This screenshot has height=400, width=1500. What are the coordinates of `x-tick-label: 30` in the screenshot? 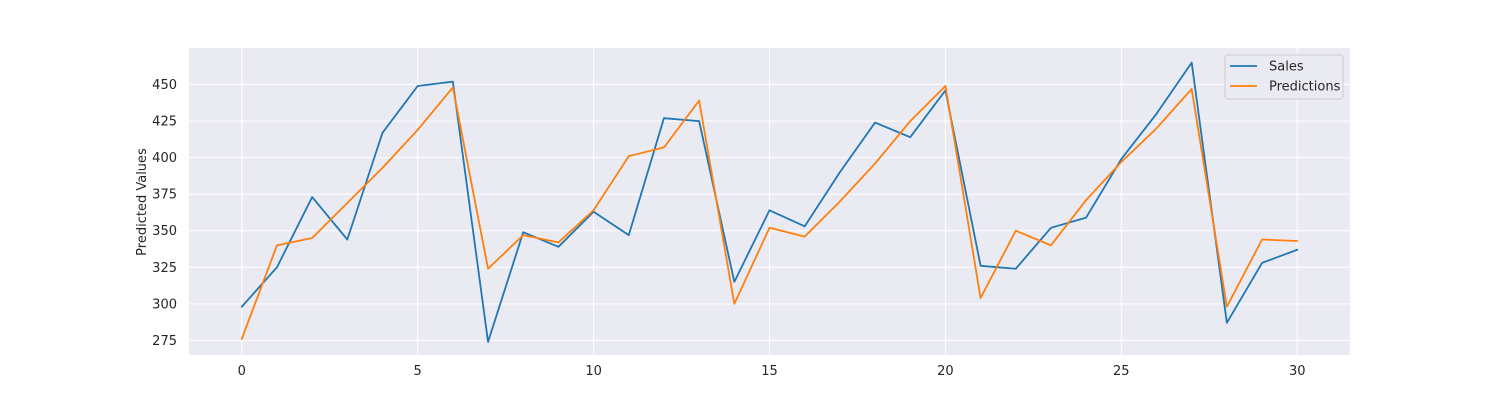 It's located at (1297, 371).